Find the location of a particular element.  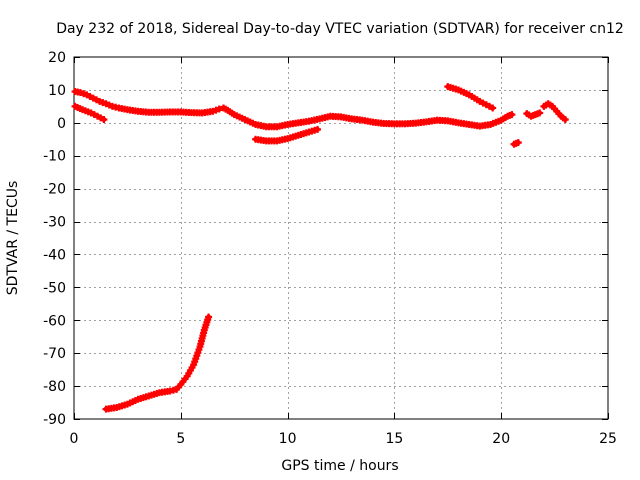

y-tick-label: 0 is located at coordinates (61, 124).